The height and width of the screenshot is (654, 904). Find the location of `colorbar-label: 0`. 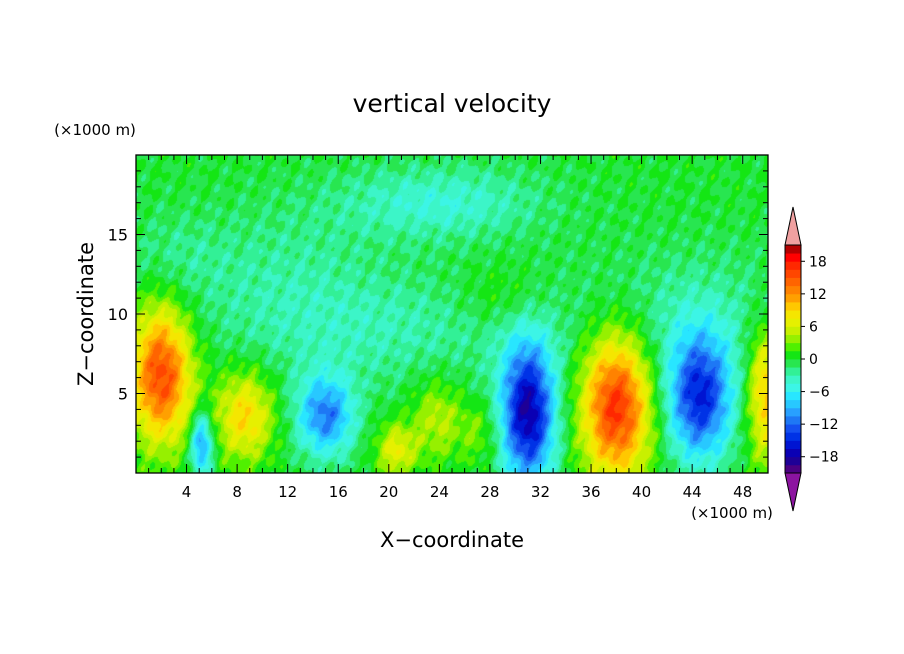

colorbar-label: 0 is located at coordinates (813, 360).